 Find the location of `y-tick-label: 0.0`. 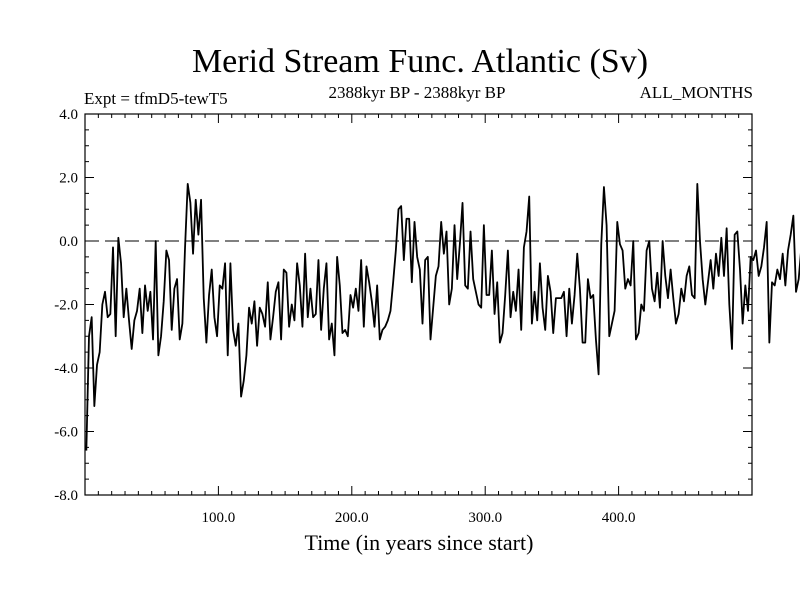

y-tick-label: 0.0 is located at coordinates (68, 242).